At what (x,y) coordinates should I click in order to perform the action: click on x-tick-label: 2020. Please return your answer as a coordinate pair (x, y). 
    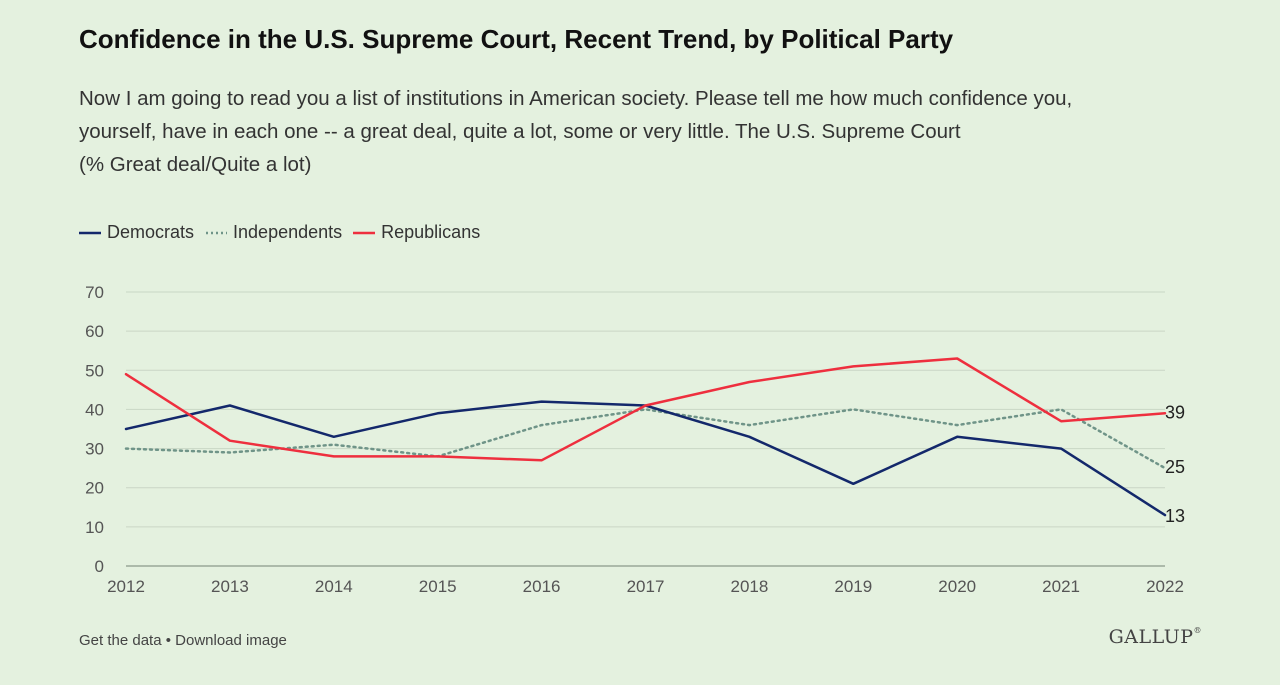
    Looking at the image, I should click on (957, 586).